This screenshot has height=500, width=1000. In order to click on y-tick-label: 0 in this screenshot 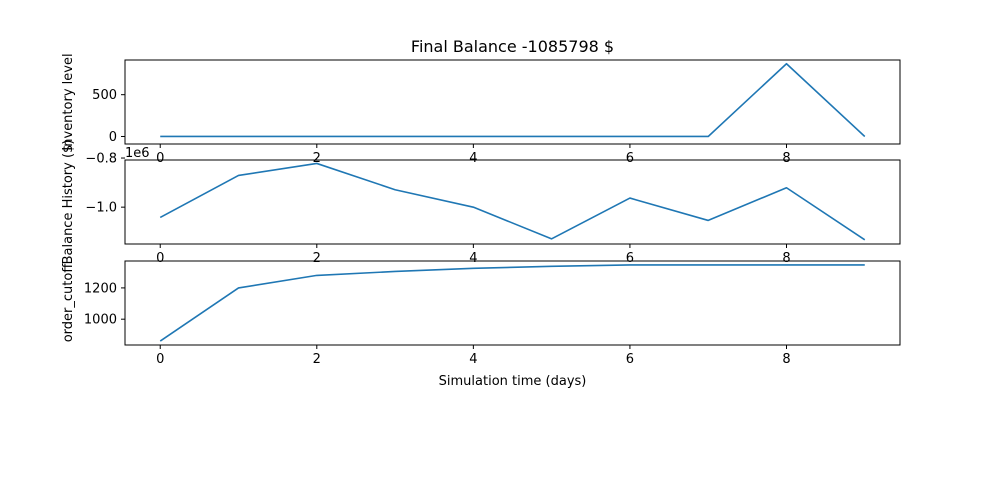, I will do `click(113, 137)`.